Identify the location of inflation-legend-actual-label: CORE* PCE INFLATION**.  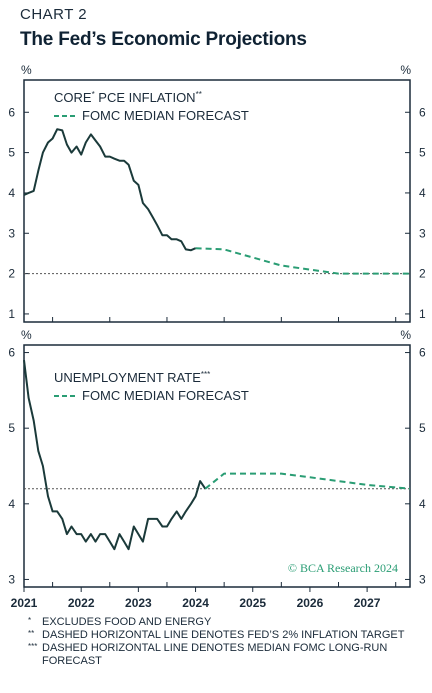
(128, 97).